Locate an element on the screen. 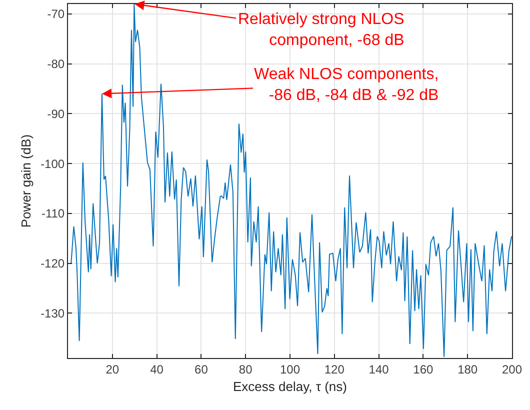  x-tick-label: 160 is located at coordinates (423, 369).